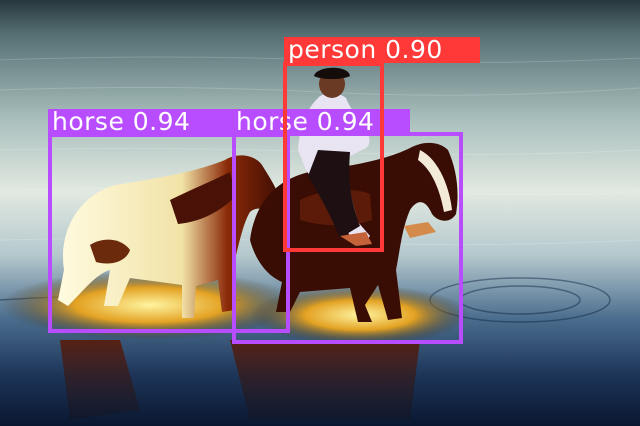 The height and width of the screenshot is (426, 640). What do you see at coordinates (141, 122) in the screenshot?
I see `detection-label-horse-left: horse 0.94` at bounding box center [141, 122].